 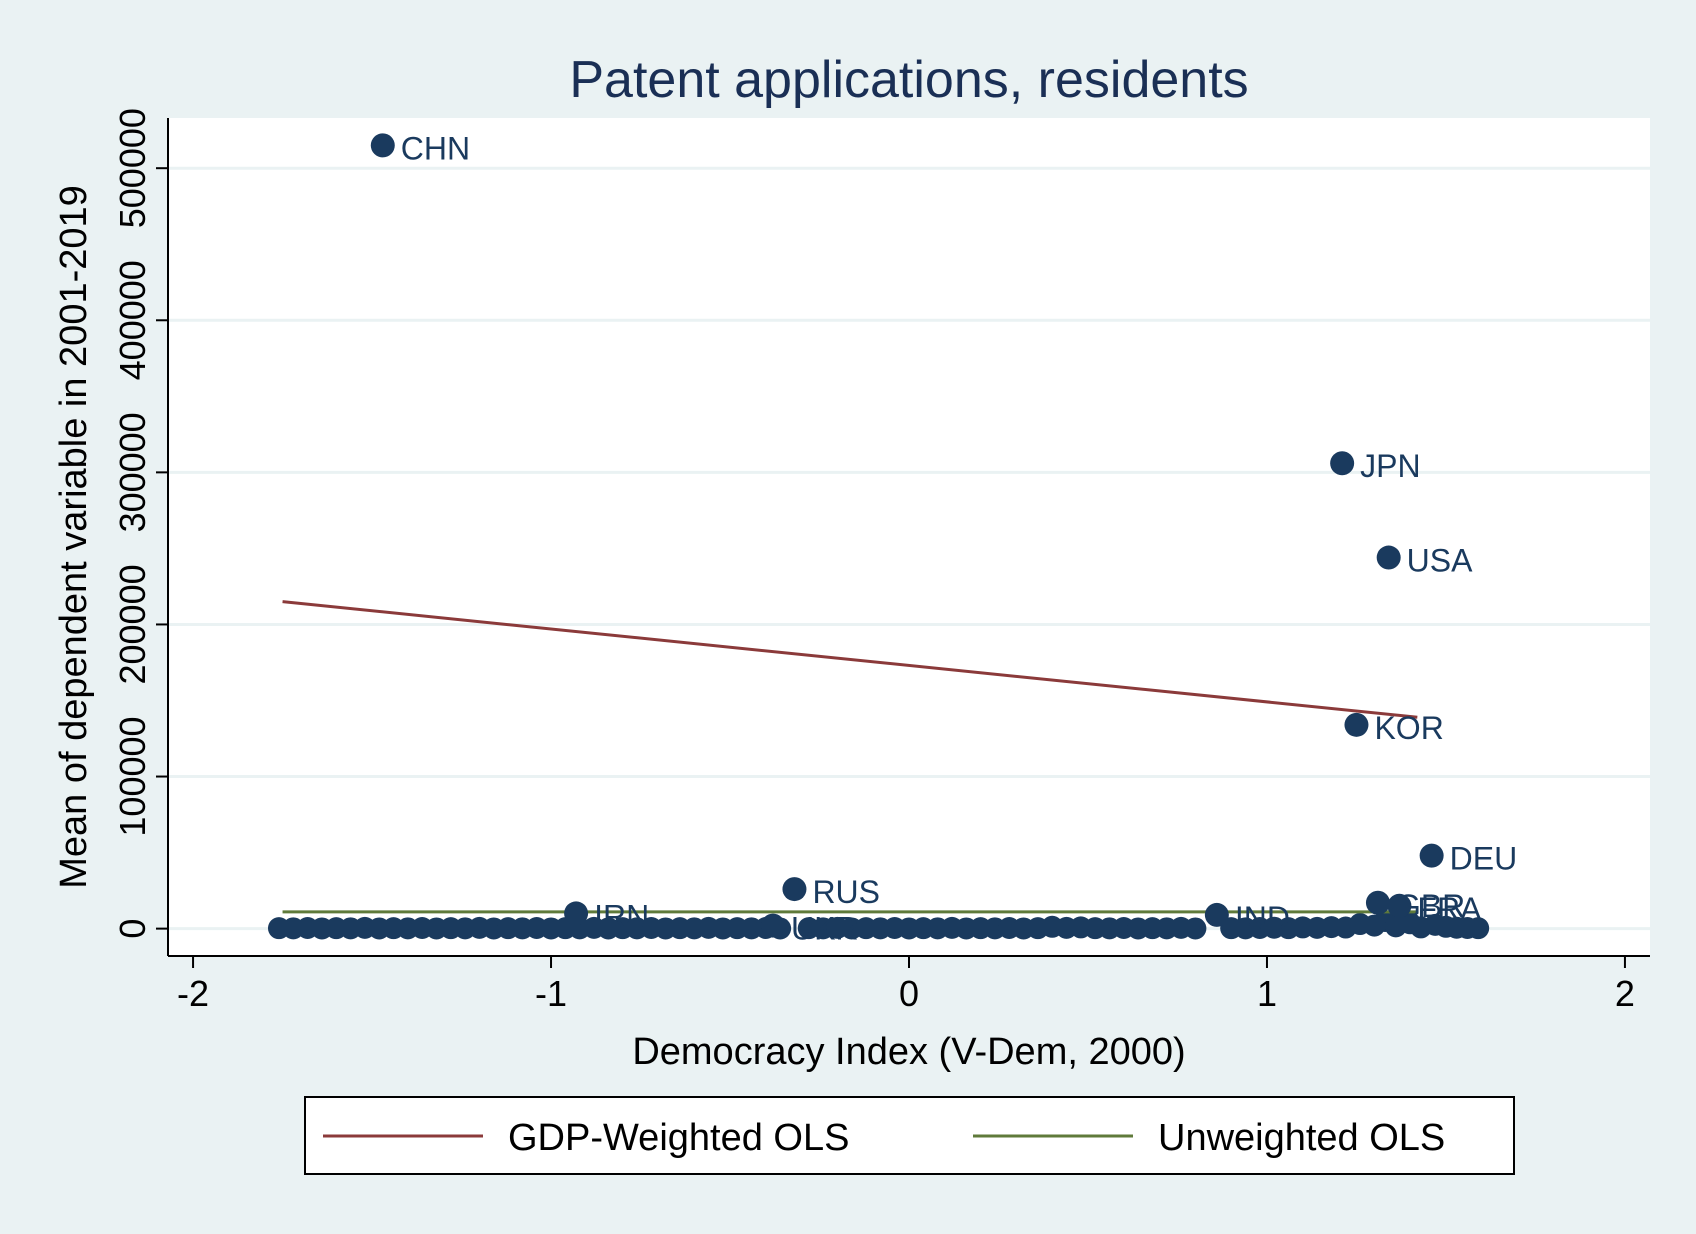 I want to click on point-ind, so click(x=1217, y=915).